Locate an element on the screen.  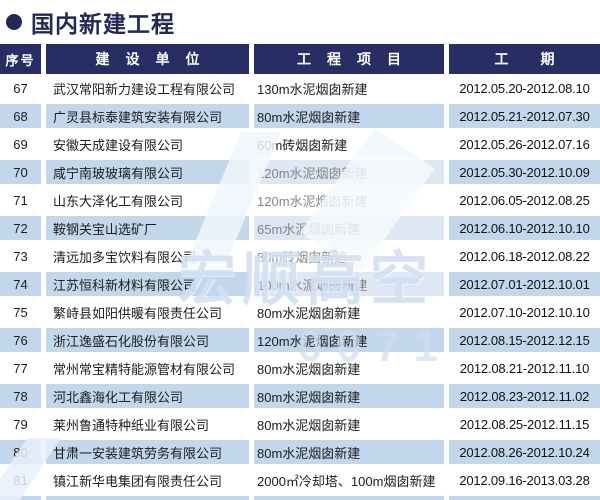
row-no: 70 is located at coordinates (20, 172).